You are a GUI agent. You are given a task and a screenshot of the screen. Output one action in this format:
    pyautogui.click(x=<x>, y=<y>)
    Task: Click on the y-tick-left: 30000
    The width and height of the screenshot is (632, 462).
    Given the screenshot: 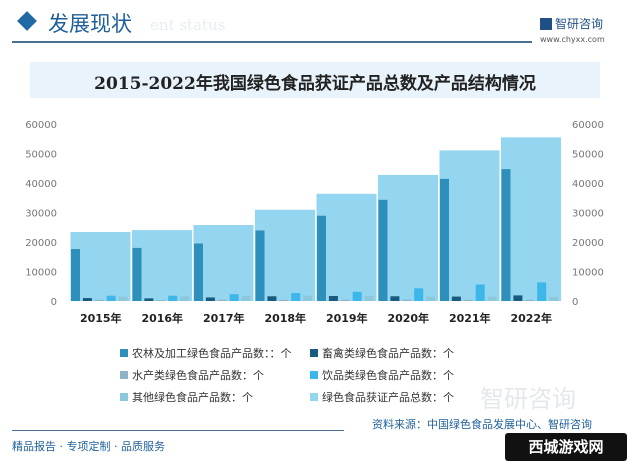 What is the action you would take?
    pyautogui.click(x=41, y=214)
    